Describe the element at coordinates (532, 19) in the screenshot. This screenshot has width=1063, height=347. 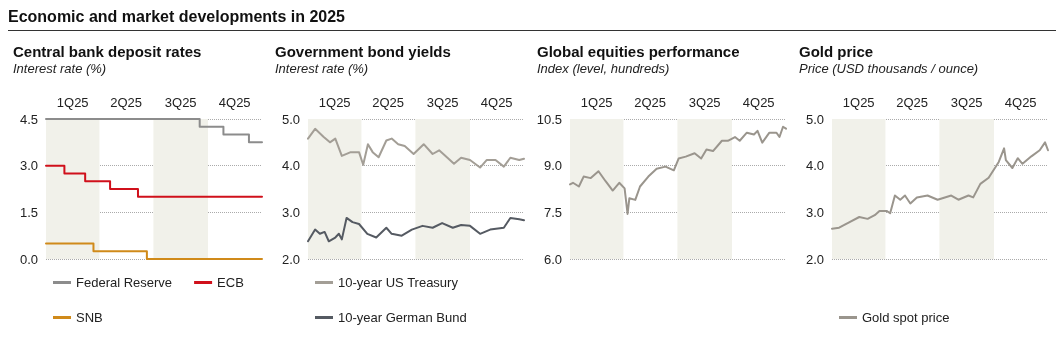
I see `text: Economic and market developments in 2025` at that location.